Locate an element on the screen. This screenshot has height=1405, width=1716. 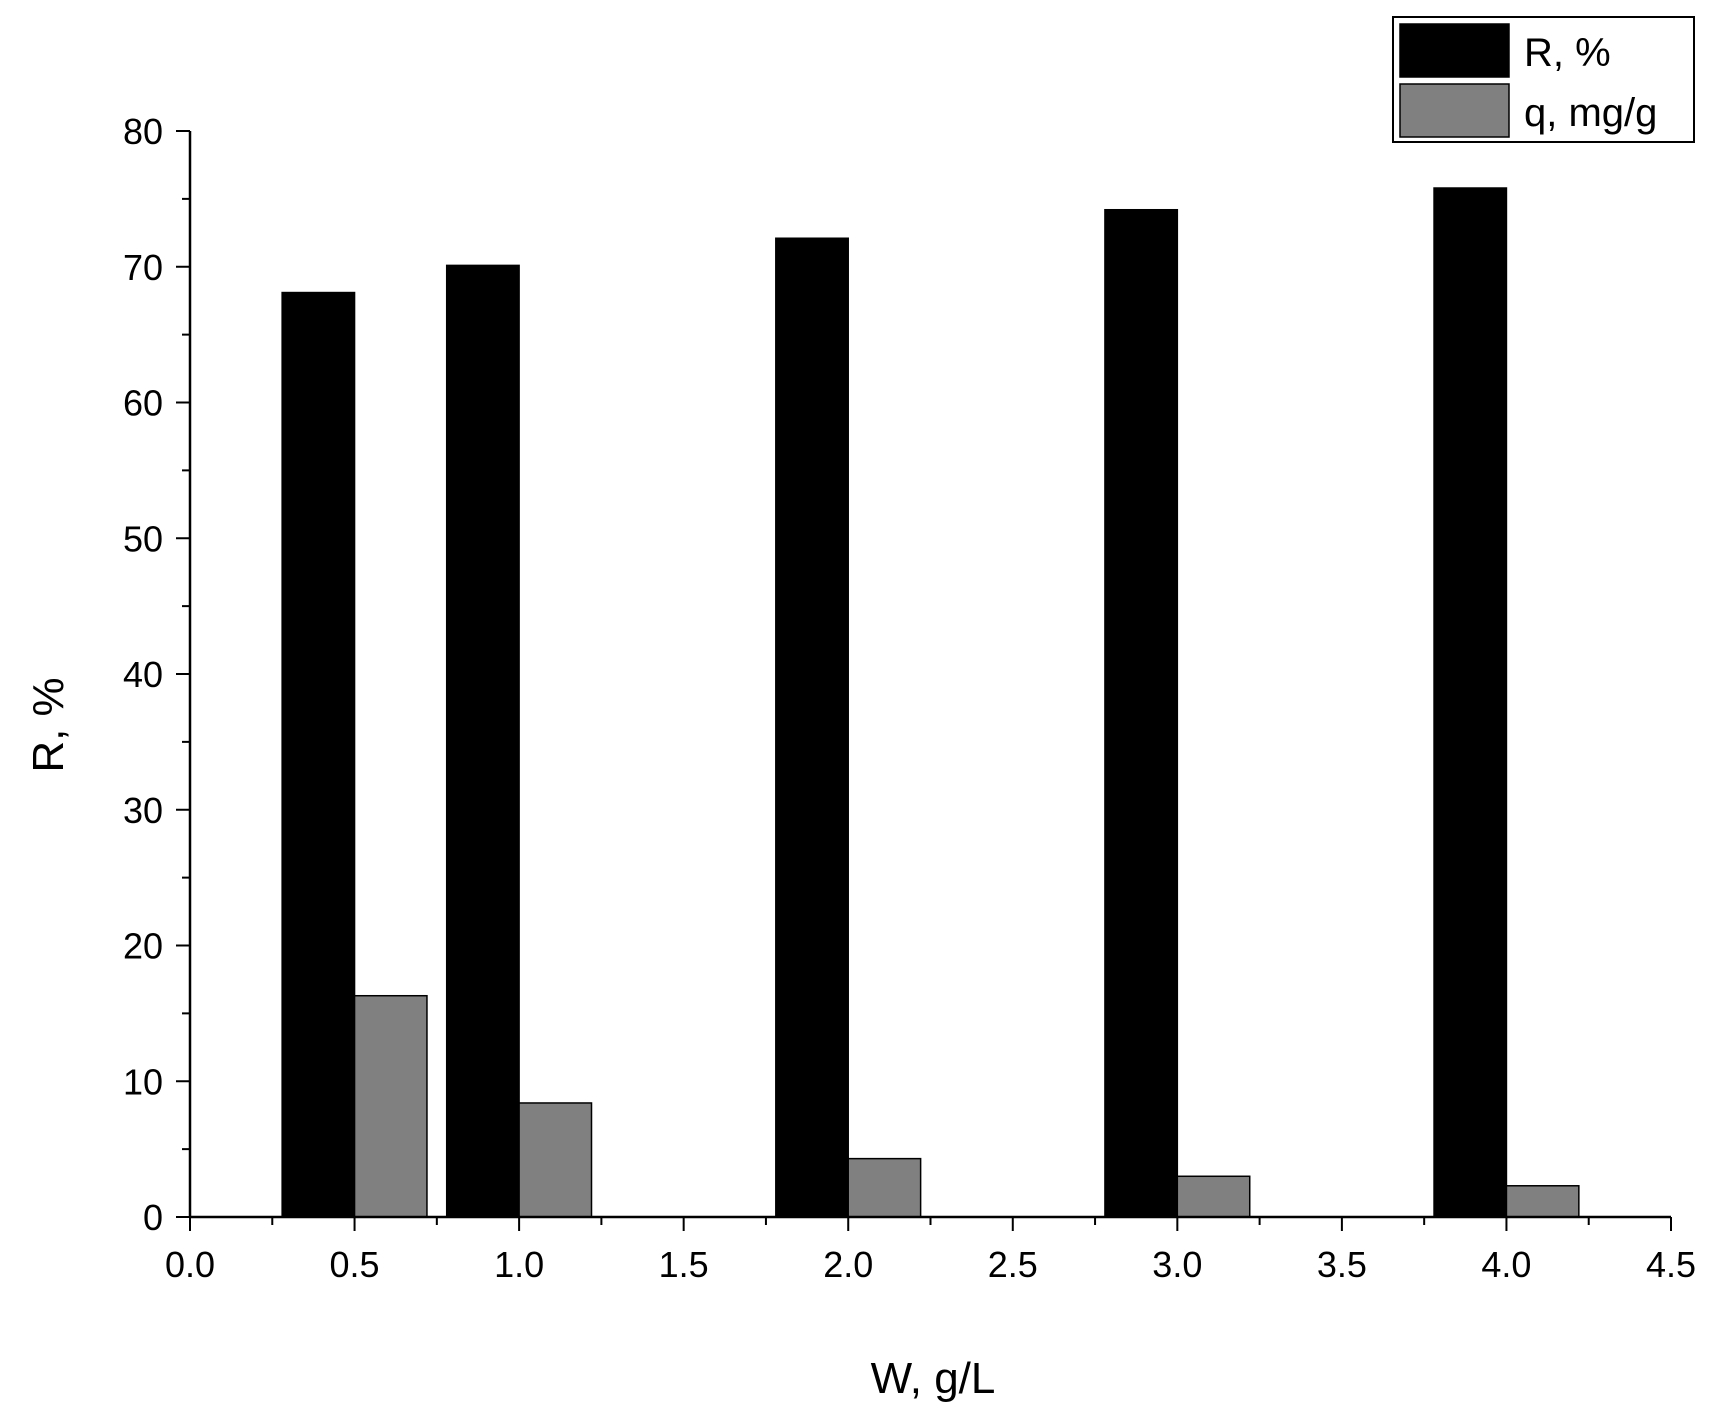
legend-swatch-q is located at coordinates (1454, 110).